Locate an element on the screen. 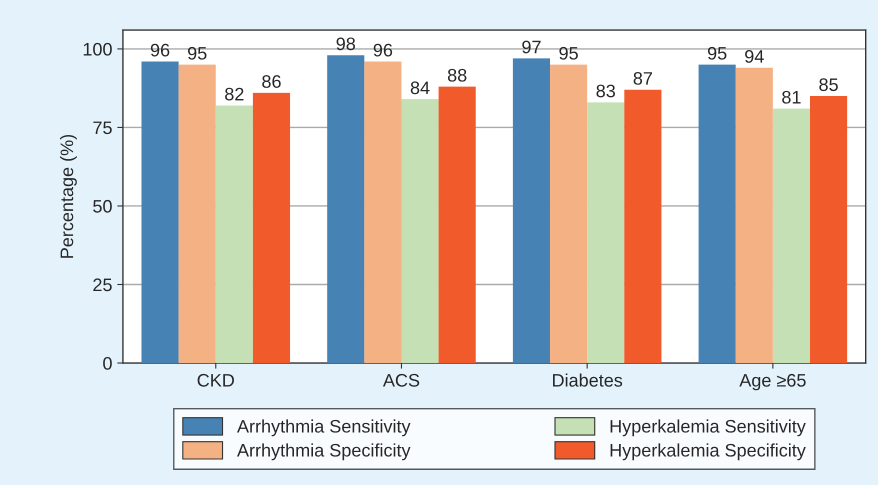 Image resolution: width=878 pixels, height=485 pixels. y-tick-label: 0 is located at coordinates (107, 363).